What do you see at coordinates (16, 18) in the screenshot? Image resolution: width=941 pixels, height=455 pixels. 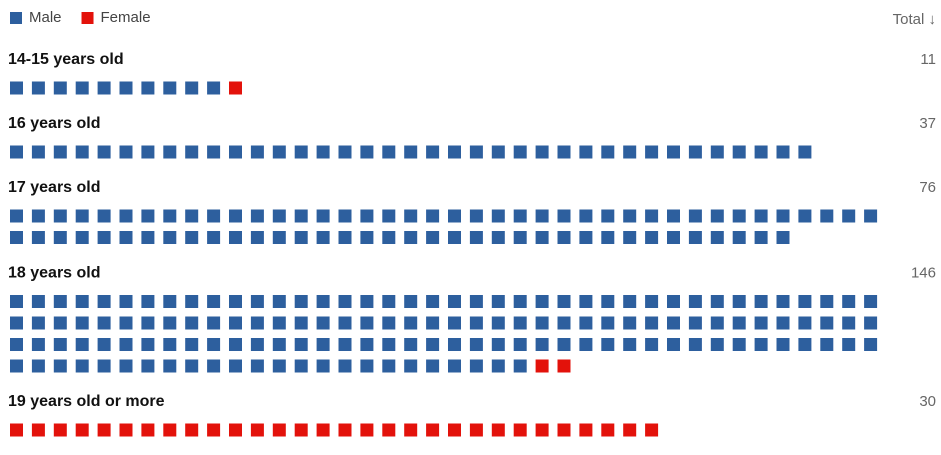 I see `legend-swatch` at bounding box center [16, 18].